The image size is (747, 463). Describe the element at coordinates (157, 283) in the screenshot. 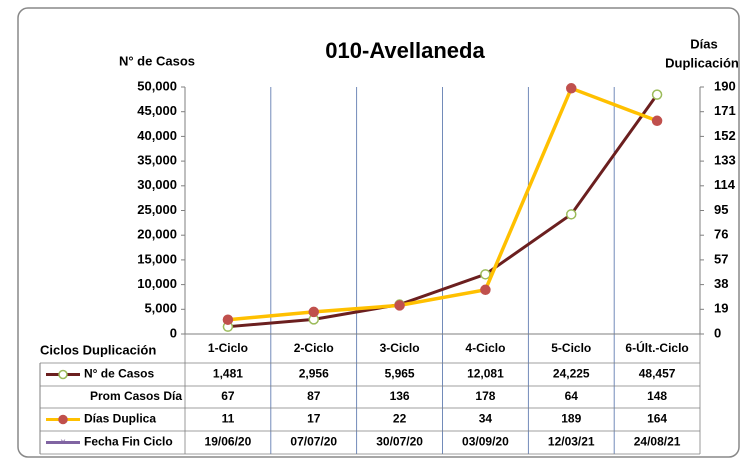

I see `y-tick-label: 10,000` at that location.